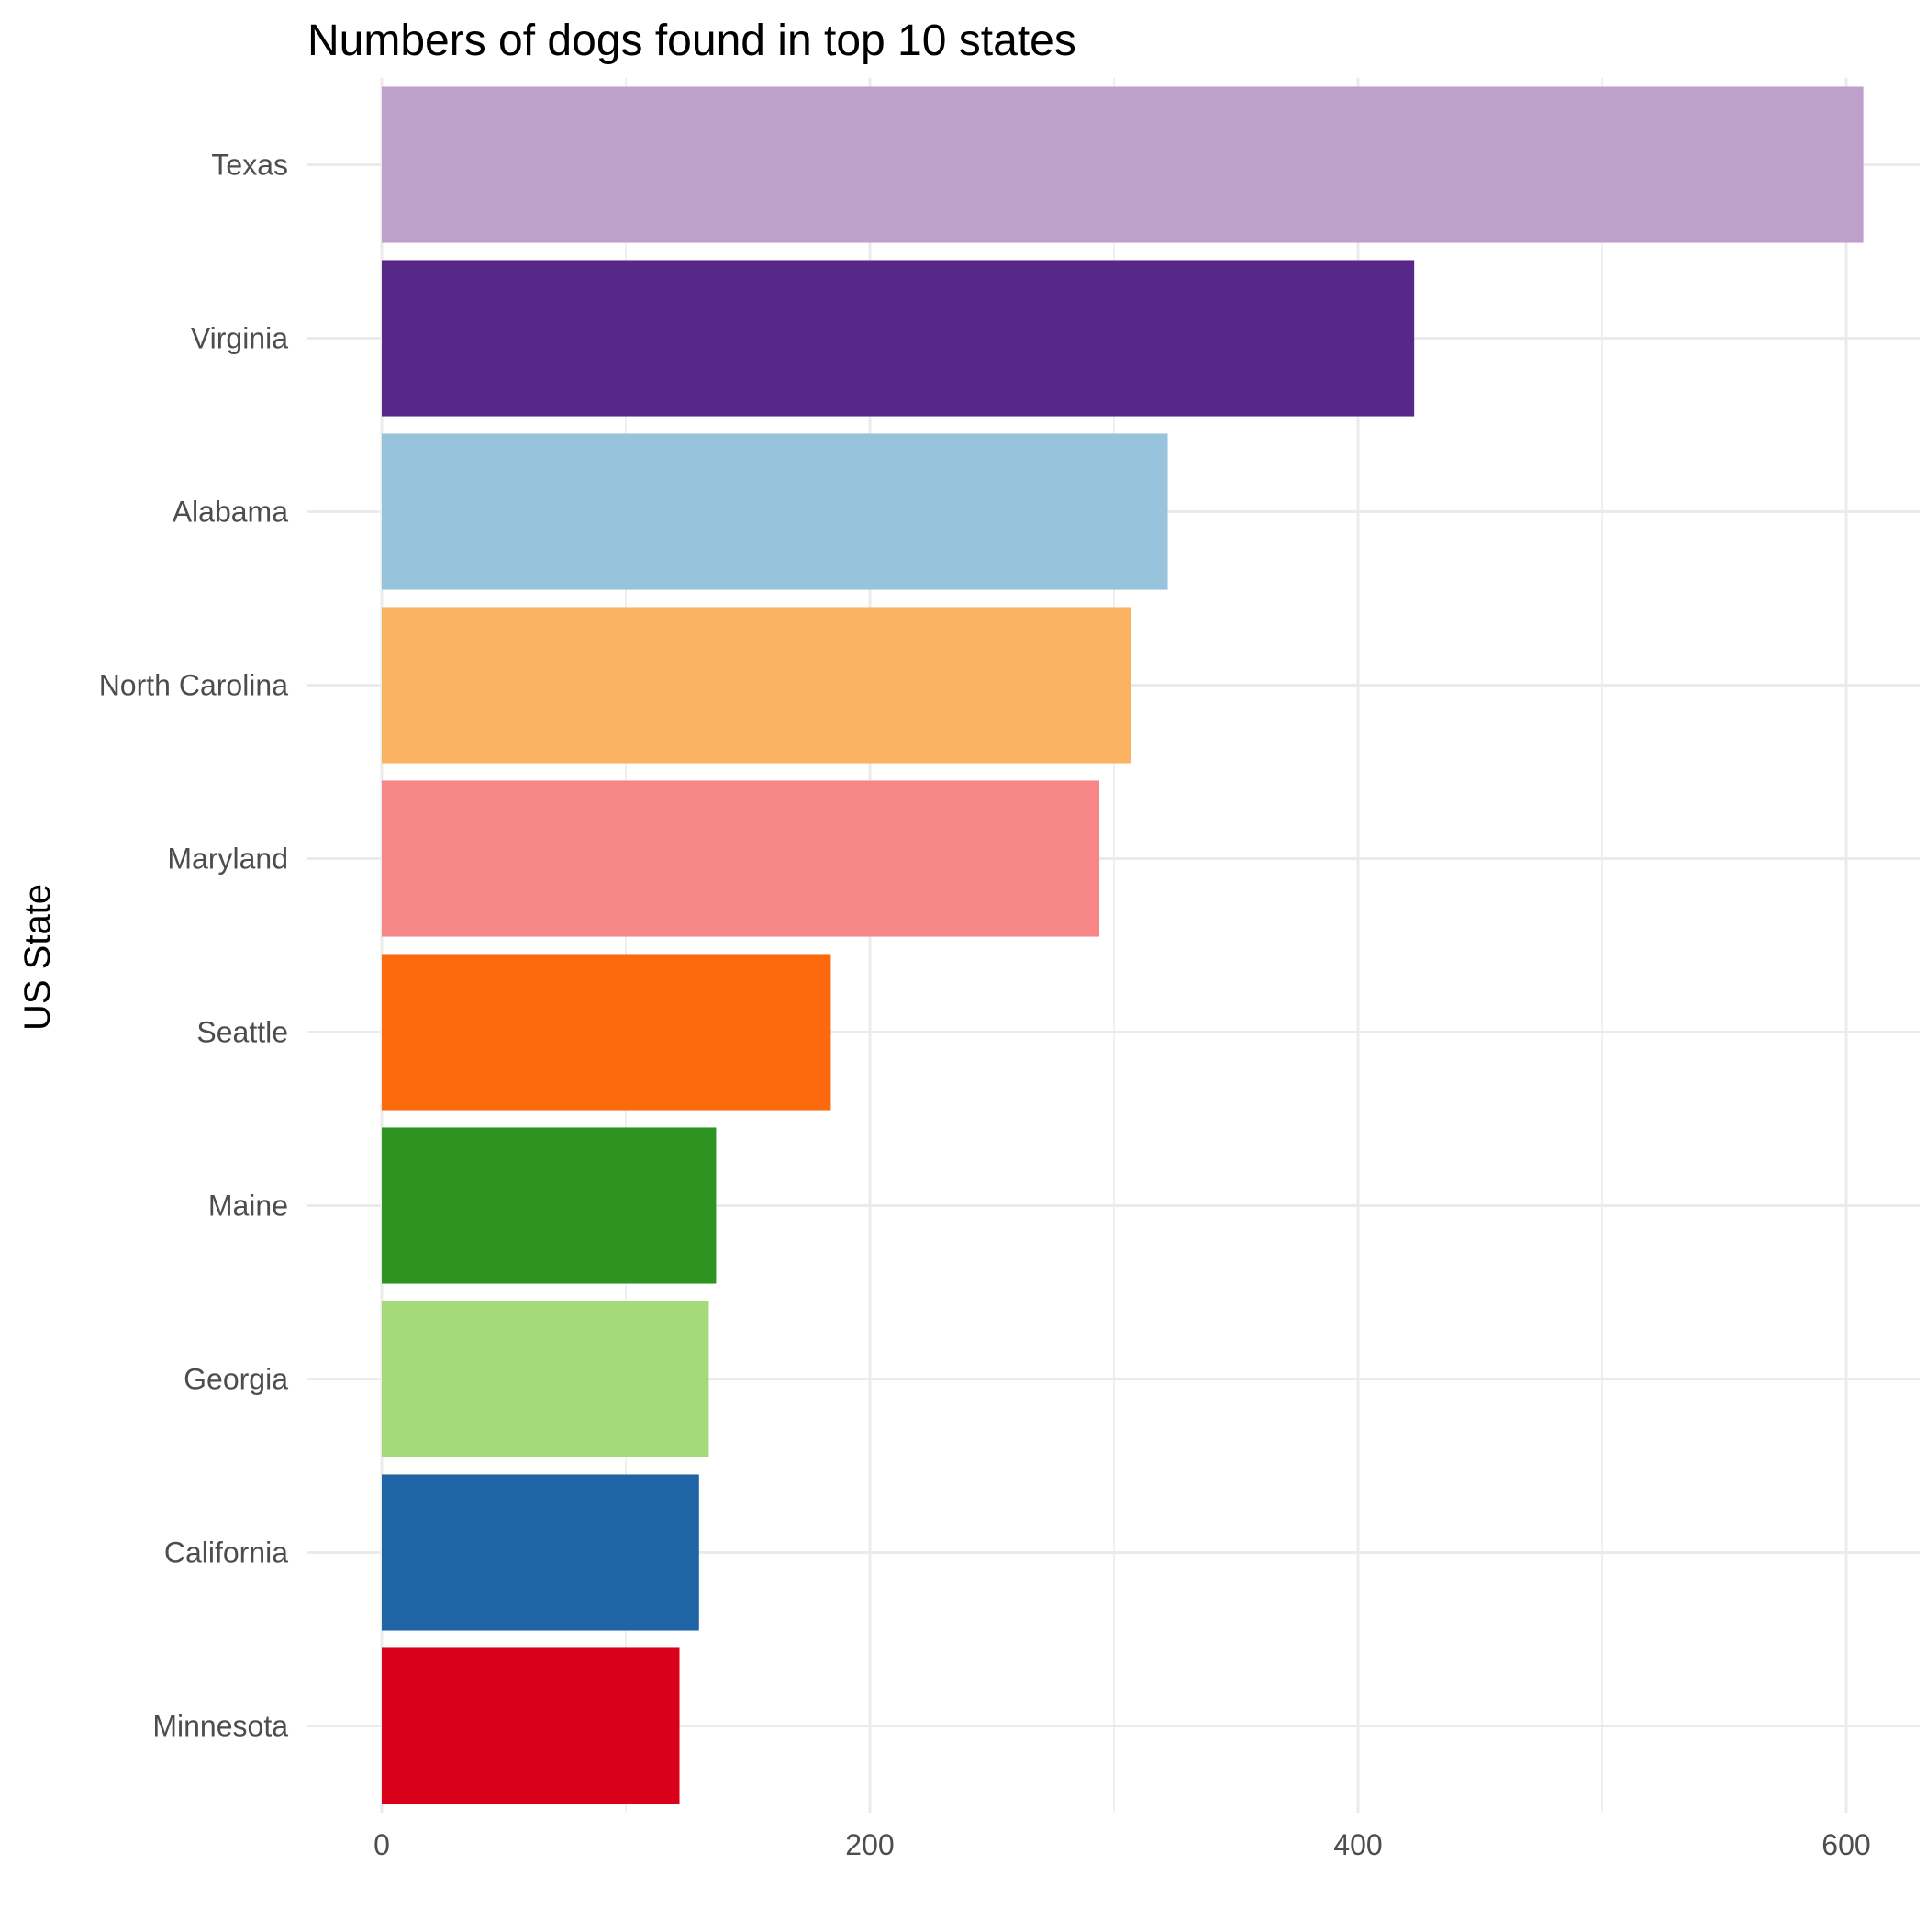 This screenshot has width=1927, height=1932. What do you see at coordinates (741, 858) in the screenshot?
I see `bar-maryland` at bounding box center [741, 858].